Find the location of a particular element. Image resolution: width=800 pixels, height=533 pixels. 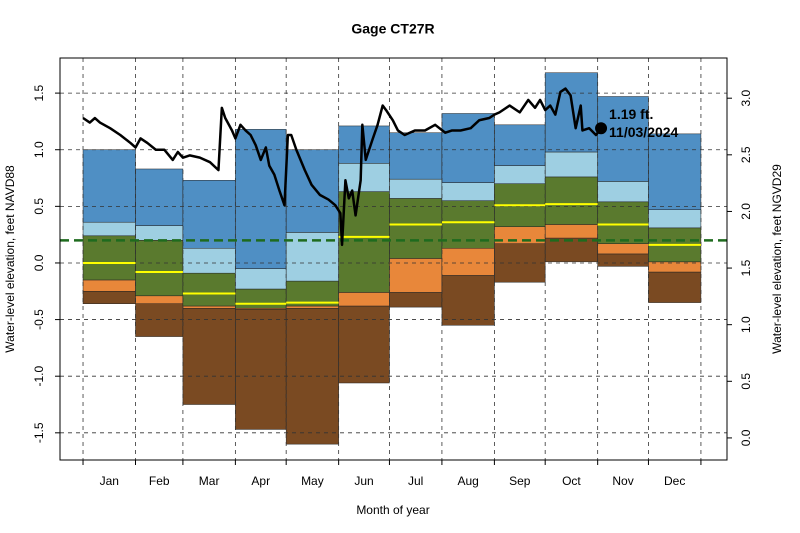

y2-tick-label: 1.5 is located at coordinates (746, 267).